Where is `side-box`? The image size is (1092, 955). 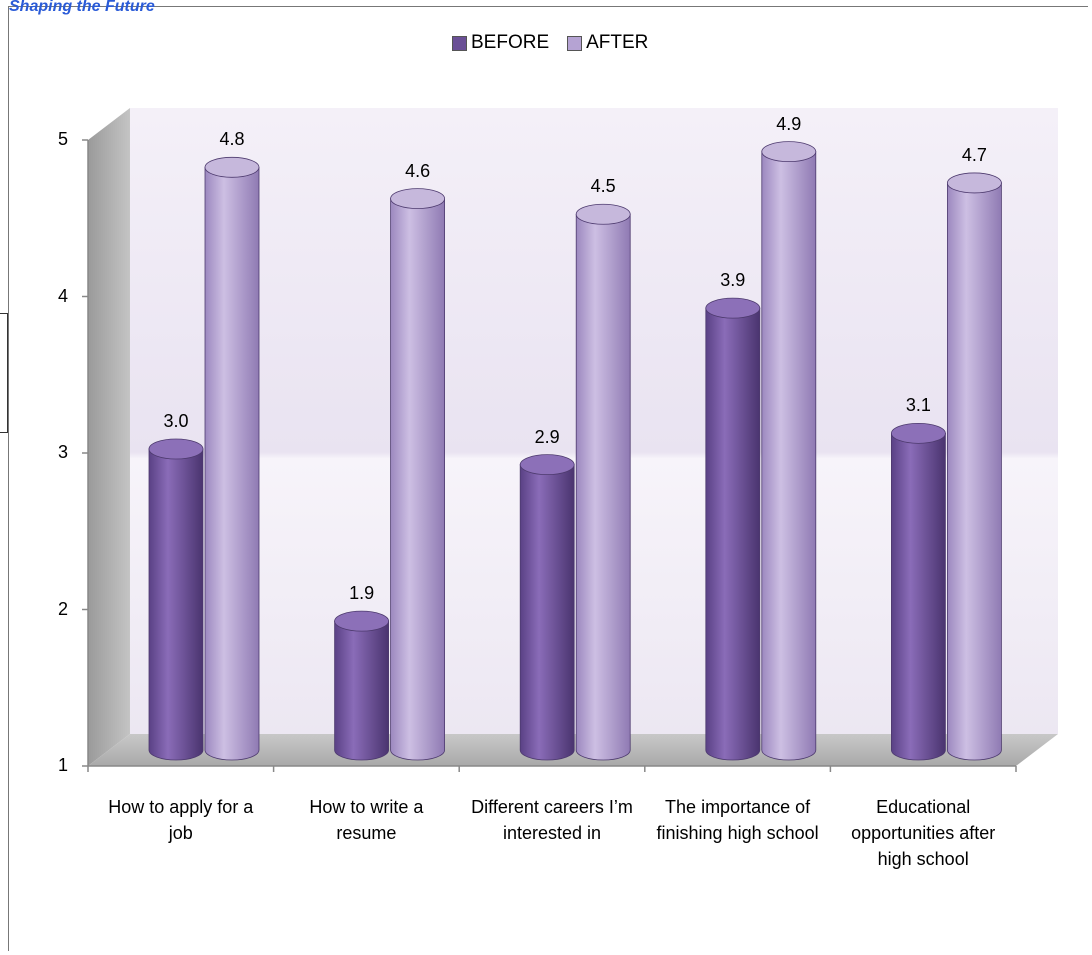 side-box is located at coordinates (4, 373).